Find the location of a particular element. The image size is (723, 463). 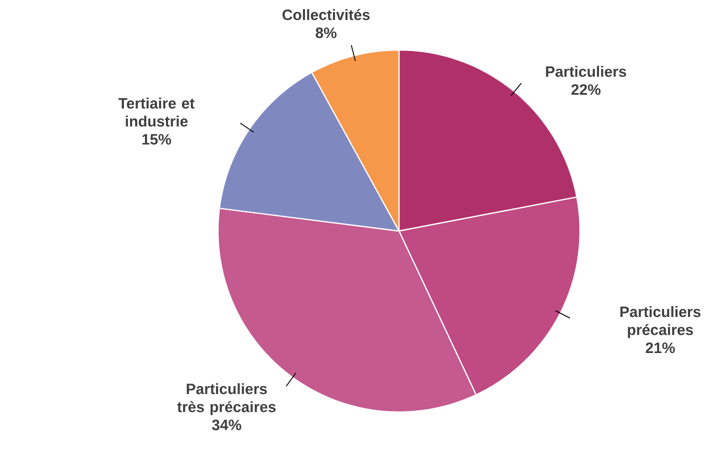

data-label: 22% is located at coordinates (586, 89).